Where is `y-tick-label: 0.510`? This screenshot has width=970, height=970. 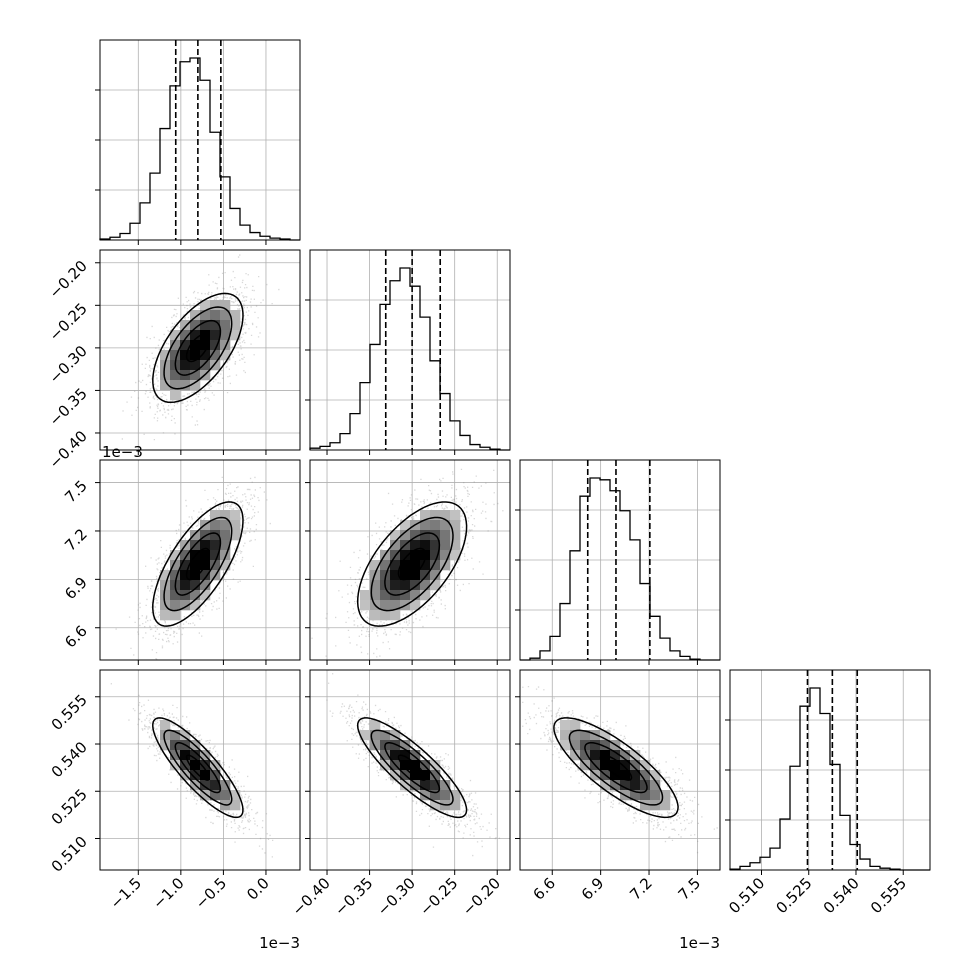 y-tick-label: 0.510 is located at coordinates (69, 854).